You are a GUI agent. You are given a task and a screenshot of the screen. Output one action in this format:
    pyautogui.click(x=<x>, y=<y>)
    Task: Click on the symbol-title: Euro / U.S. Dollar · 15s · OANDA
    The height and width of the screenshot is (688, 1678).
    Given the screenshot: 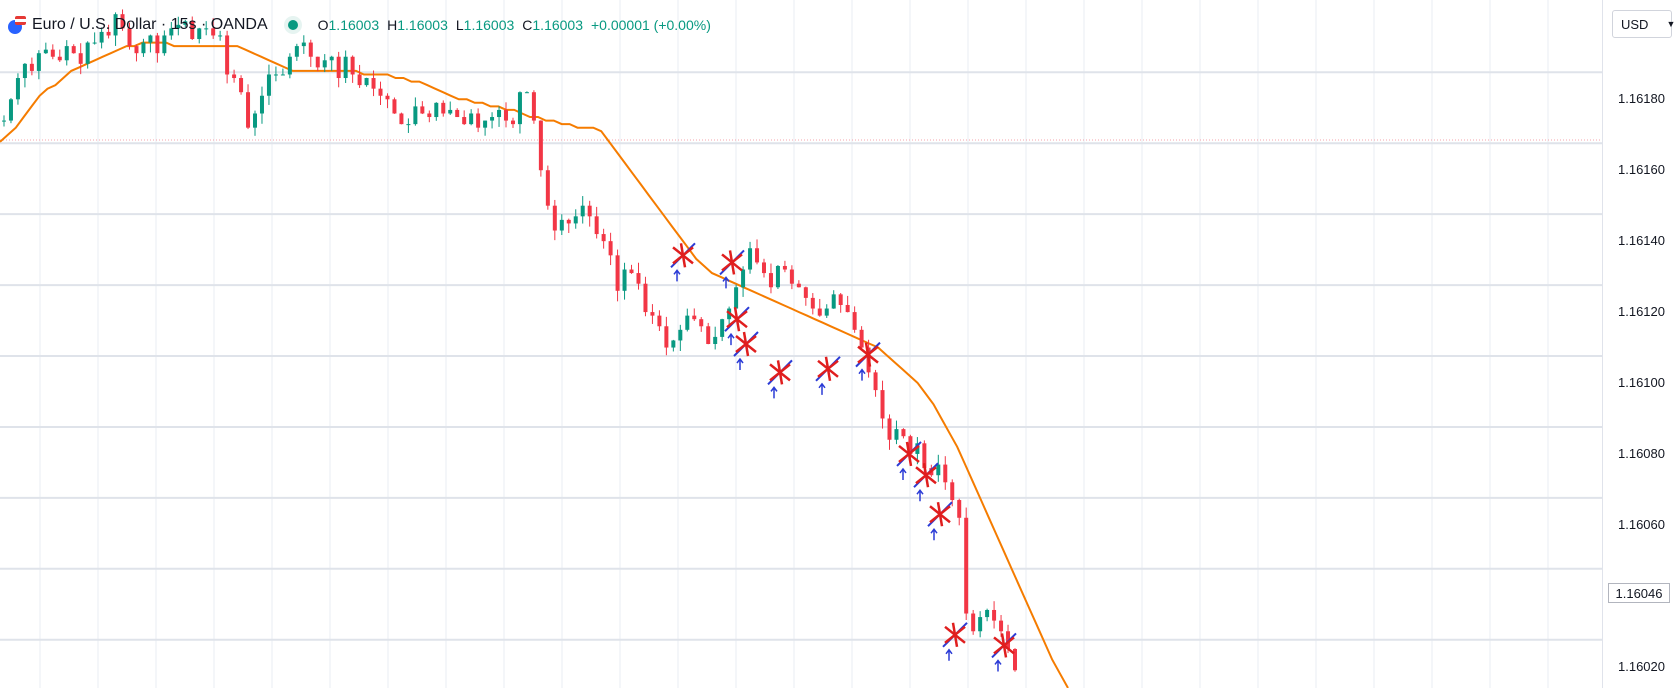 What is the action you would take?
    pyautogui.click(x=150, y=24)
    